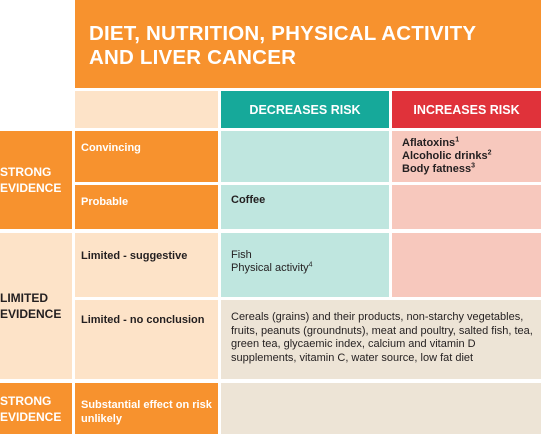  What do you see at coordinates (241, 255) in the screenshot?
I see `decreases-item: Fish` at bounding box center [241, 255].